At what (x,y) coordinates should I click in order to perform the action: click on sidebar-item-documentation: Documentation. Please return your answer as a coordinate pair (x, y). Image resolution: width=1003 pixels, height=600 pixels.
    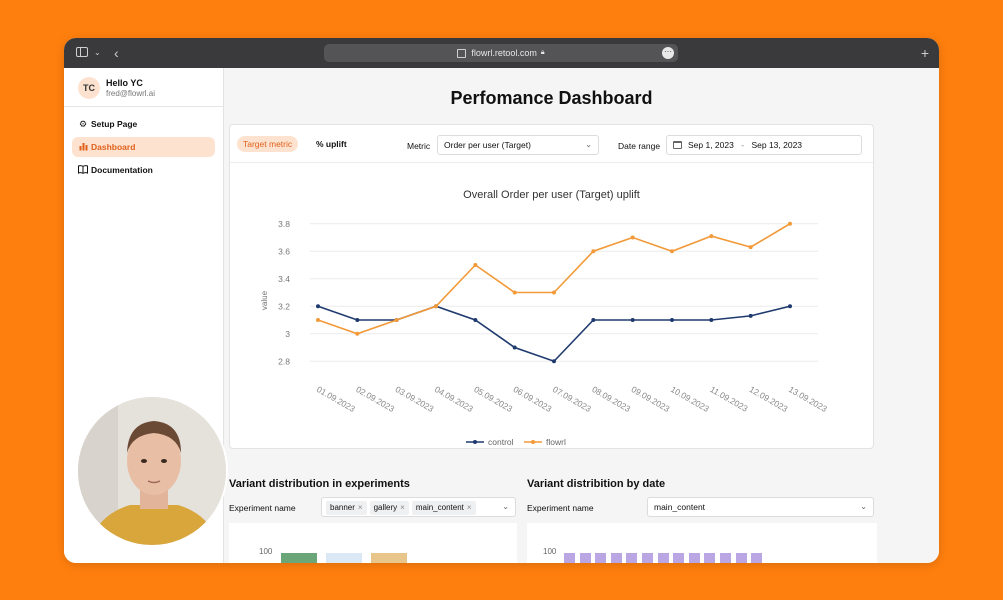
    Looking at the image, I should click on (143, 170).